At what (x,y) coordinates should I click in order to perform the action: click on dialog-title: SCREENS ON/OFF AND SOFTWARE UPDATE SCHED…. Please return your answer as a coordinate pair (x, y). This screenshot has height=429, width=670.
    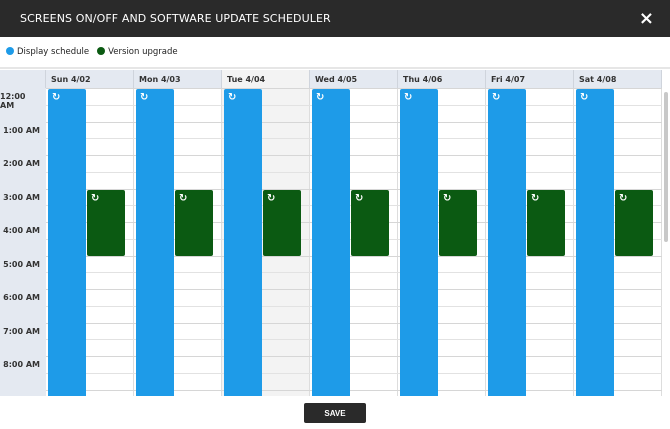
    Looking at the image, I should click on (175, 18).